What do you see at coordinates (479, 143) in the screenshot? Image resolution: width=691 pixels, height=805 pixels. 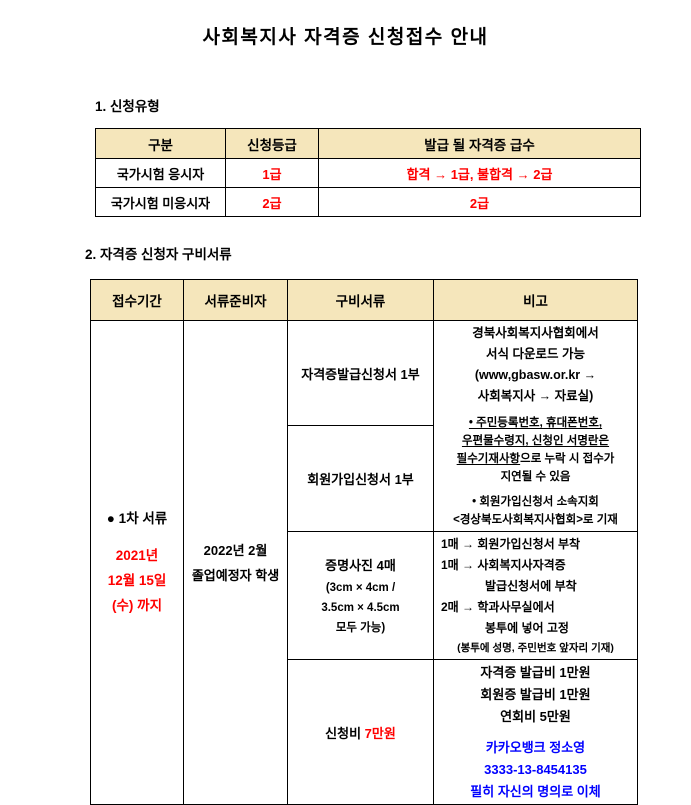 I see `table1-header-result: 발급 될 자격증 급수` at bounding box center [479, 143].